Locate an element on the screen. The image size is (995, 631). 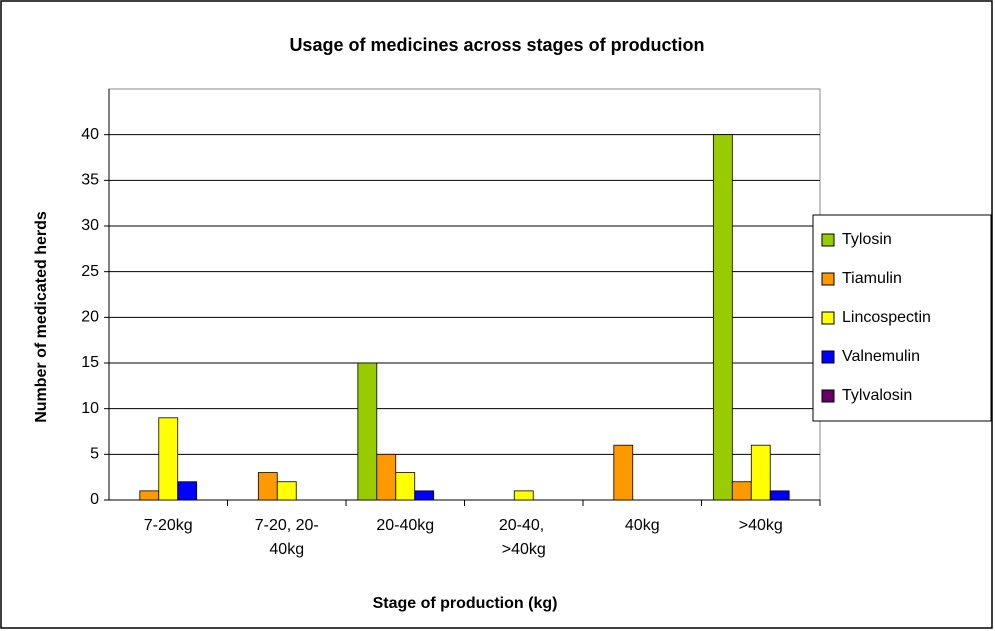
y-tick-label: 5 is located at coordinates (94, 454).